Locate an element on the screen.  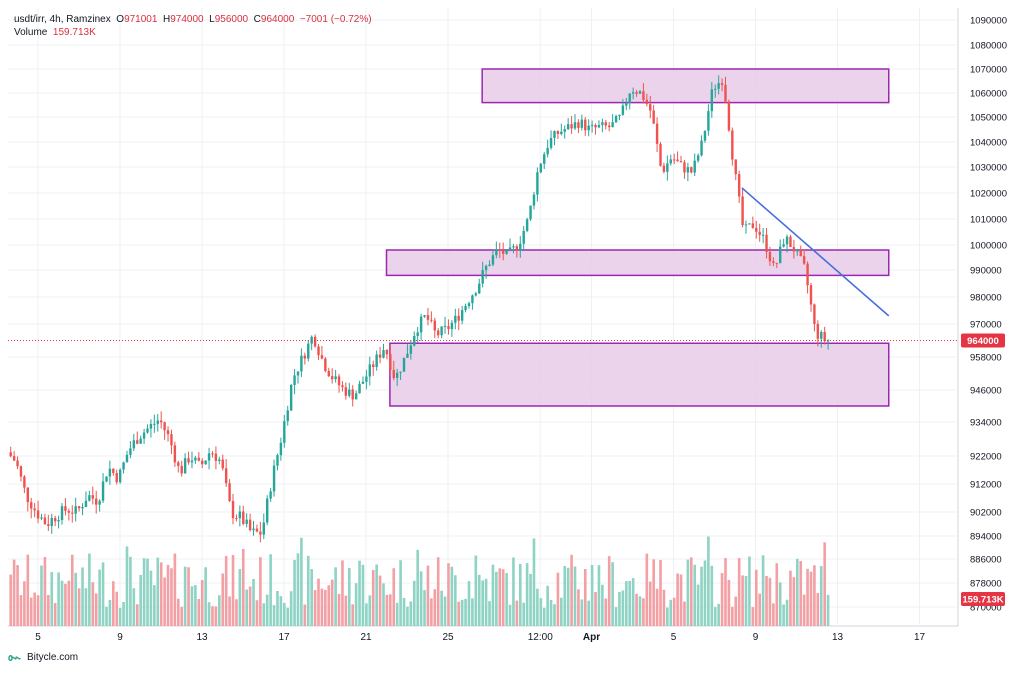
trendline is located at coordinates (815, 252).